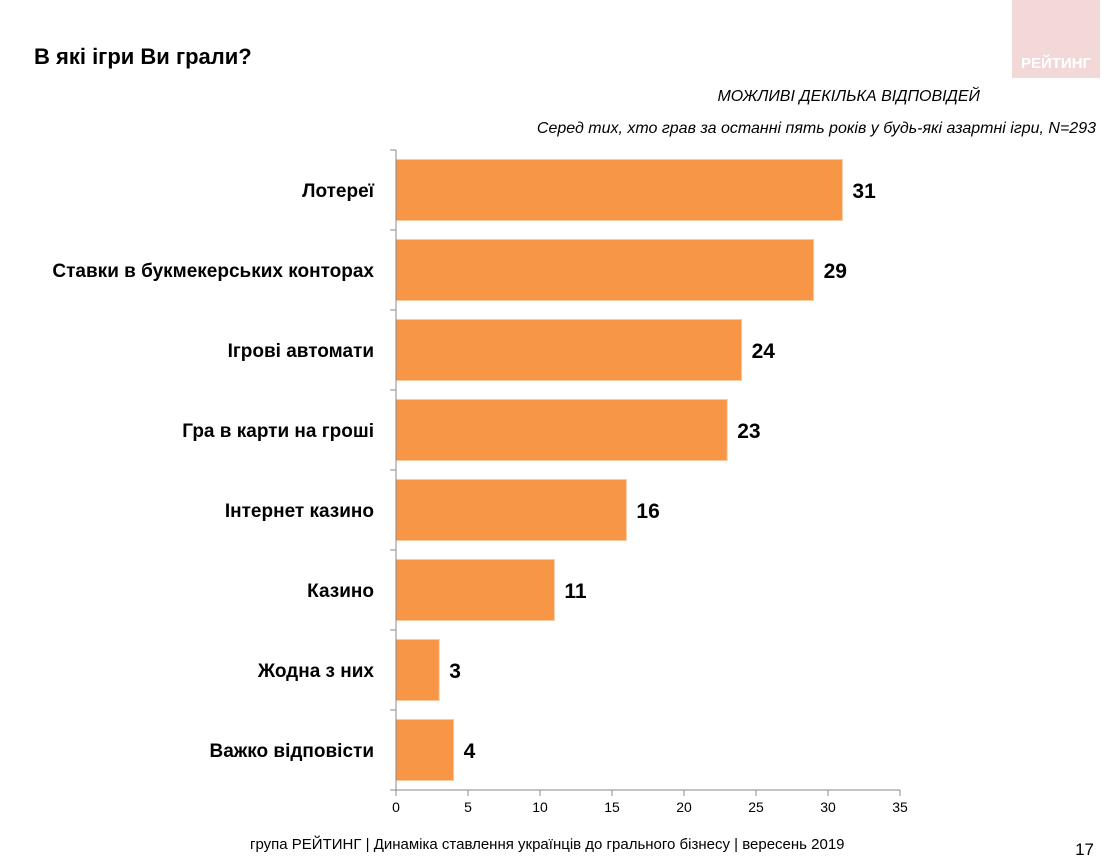 Image resolution: width=1106 pixels, height=860 pixels. Describe the element at coordinates (647, 511) in the screenshot. I see `data-label: 16` at that location.